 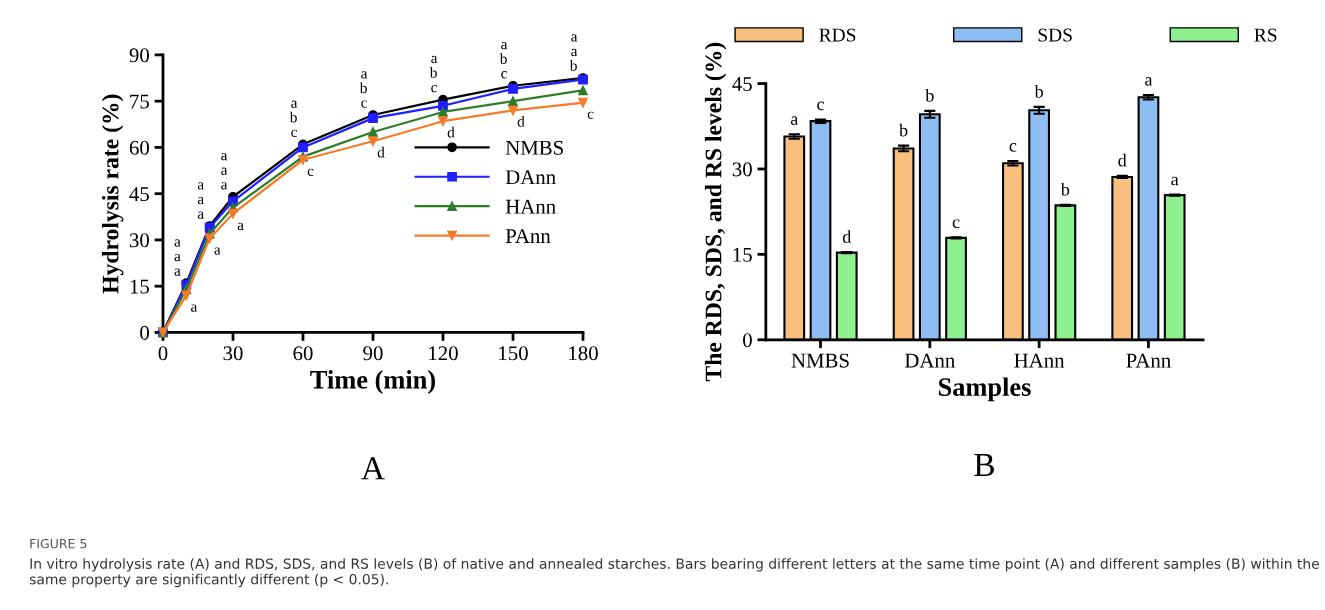 I want to click on y-axis-title: Hydrolysis rate (%), so click(x=112, y=194).